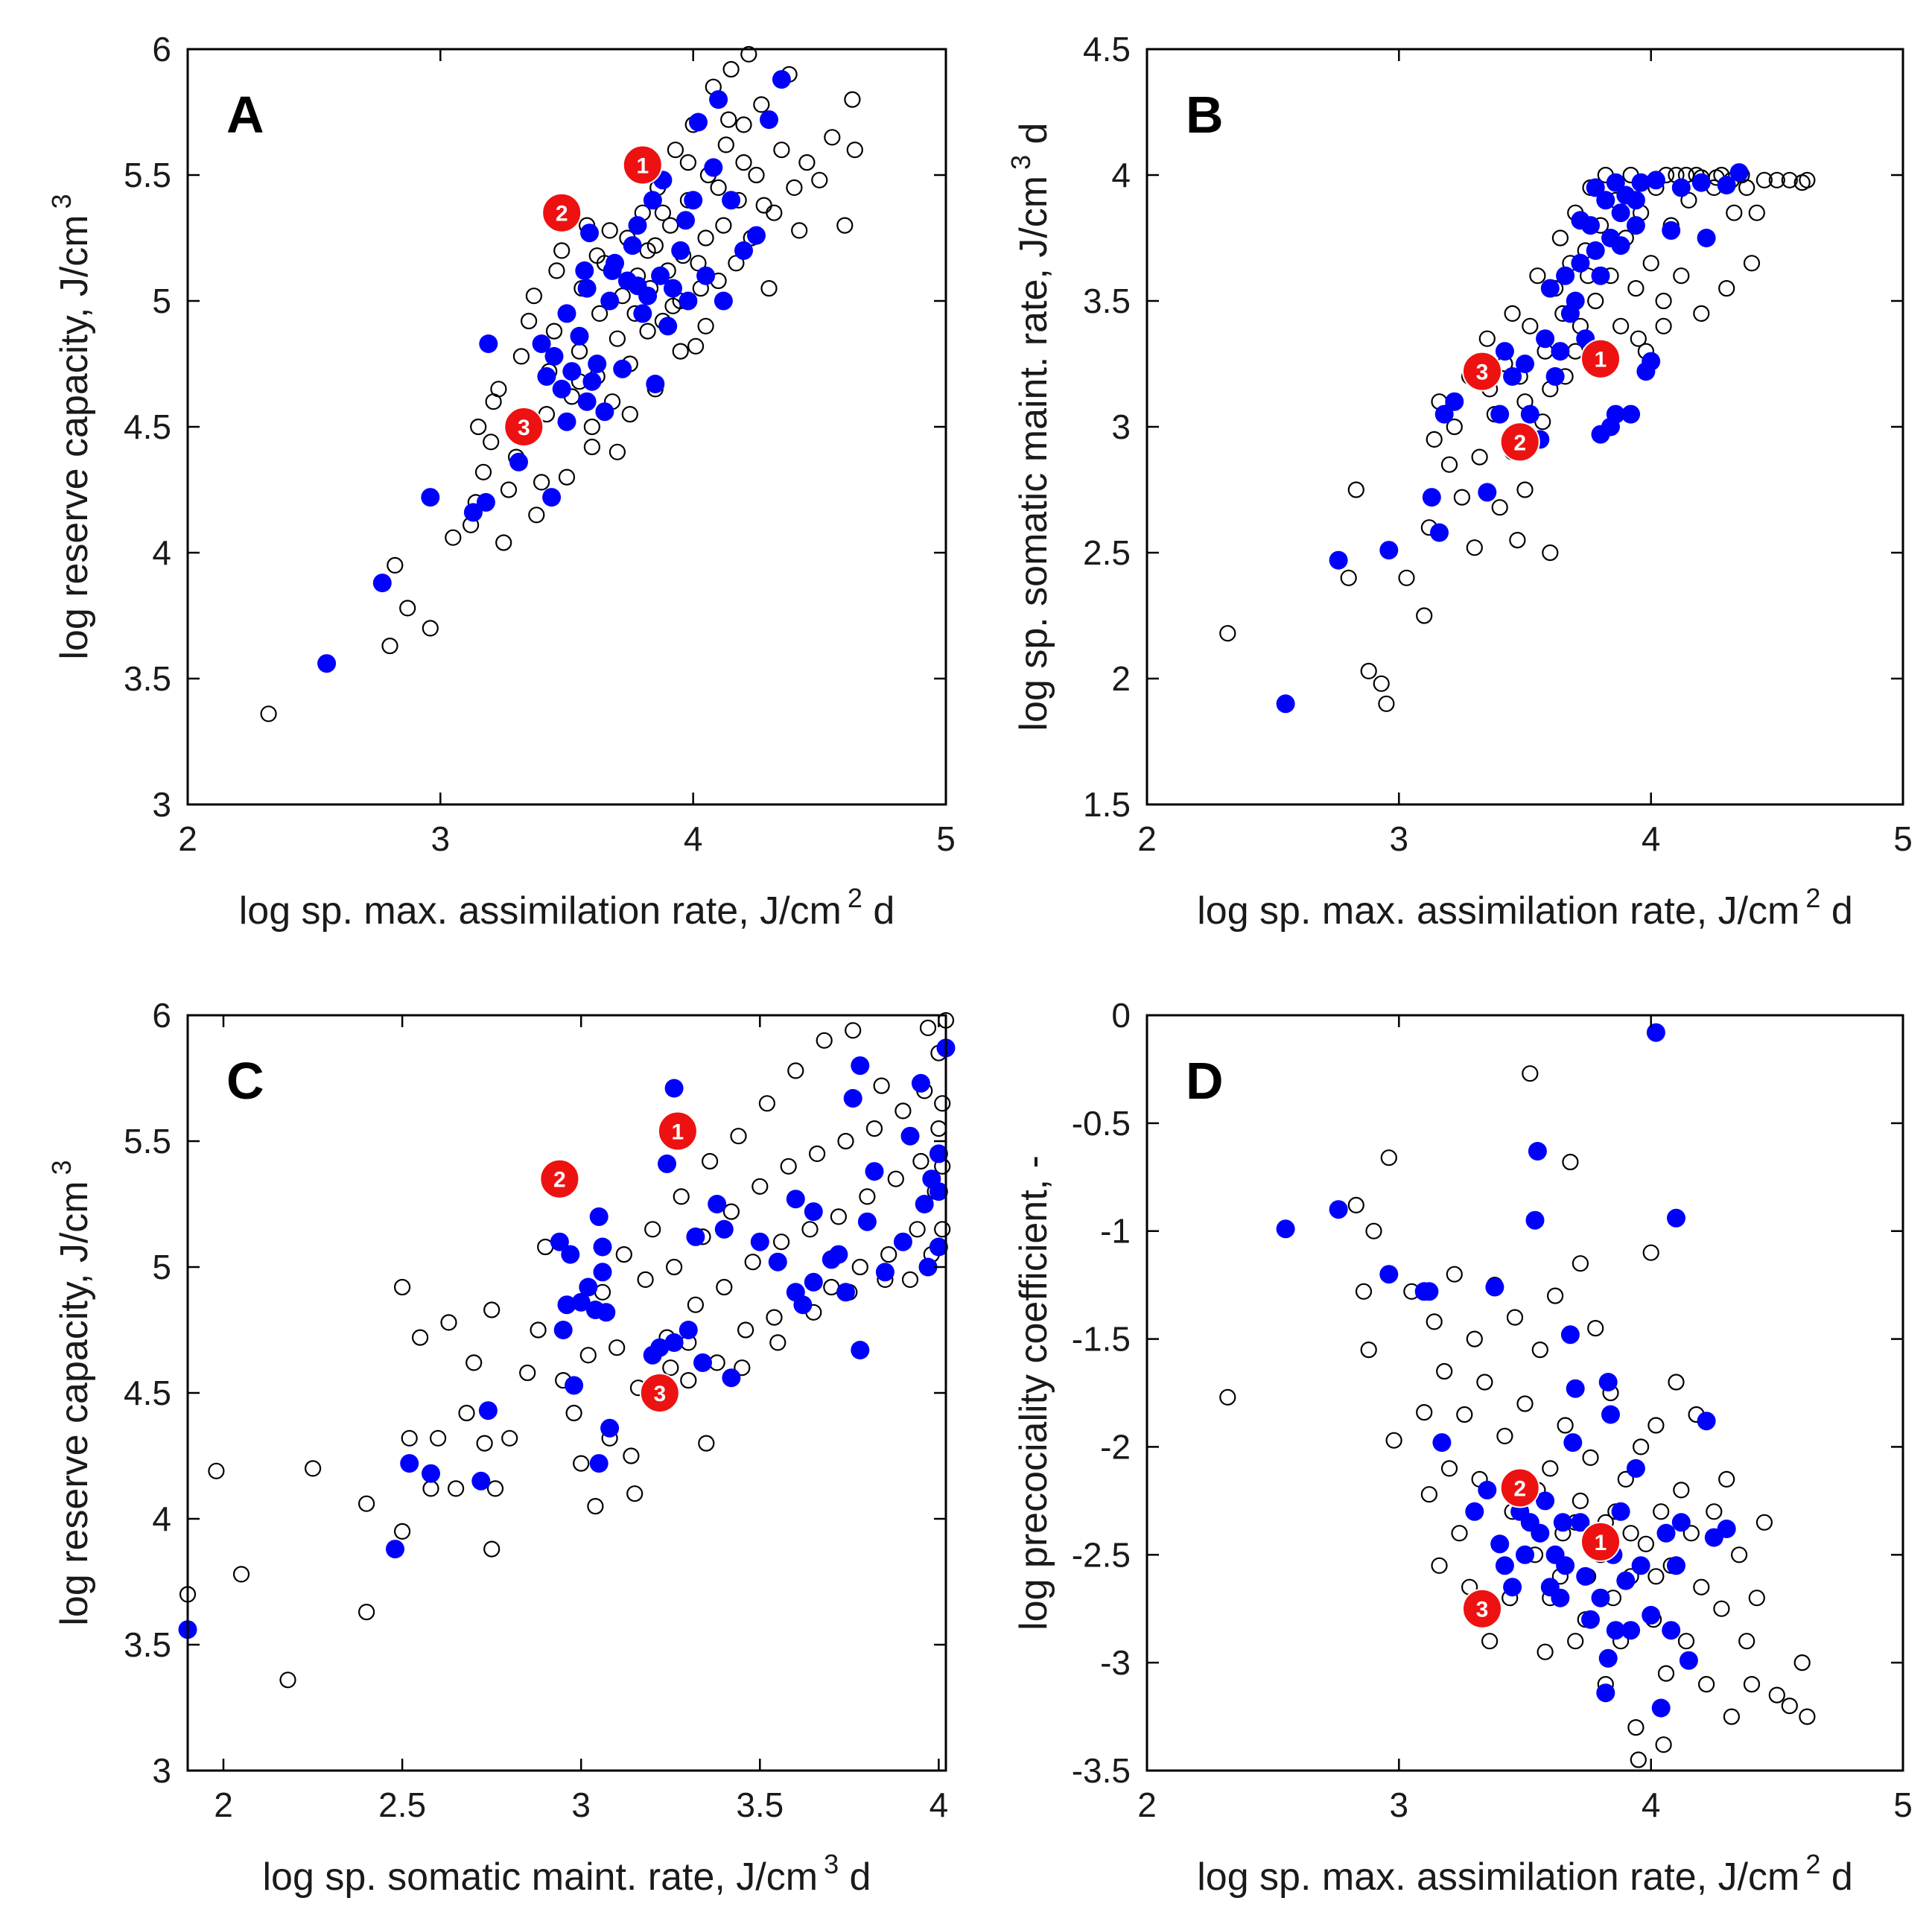 The width and height of the screenshot is (1932, 1927). What do you see at coordinates (554, 371) in the screenshot?
I see `series-filled-a` at bounding box center [554, 371].